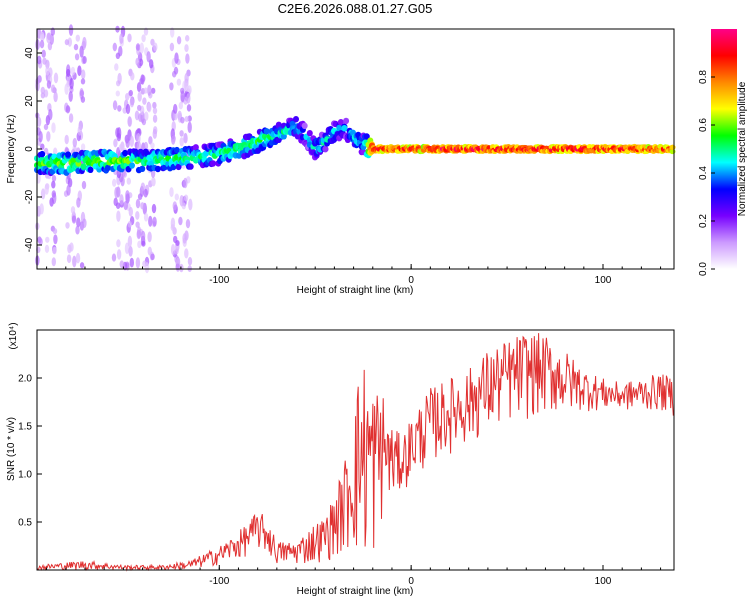 The height and width of the screenshot is (600, 750). What do you see at coordinates (30, 451) in the screenshot?
I see `snr-y-ticks: 0.5 1.0 1.5 2.0` at bounding box center [30, 451].